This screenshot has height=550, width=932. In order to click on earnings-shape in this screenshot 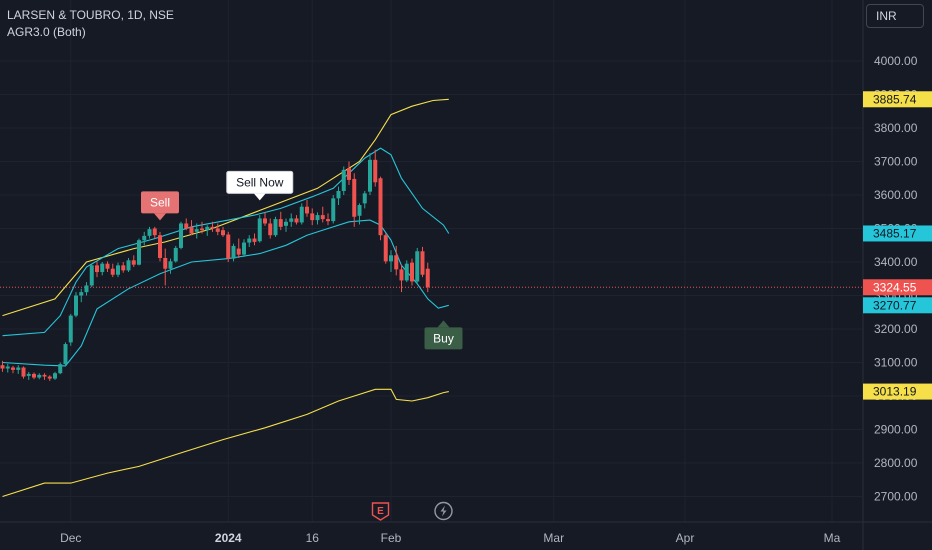, I will do `click(380, 511)`.